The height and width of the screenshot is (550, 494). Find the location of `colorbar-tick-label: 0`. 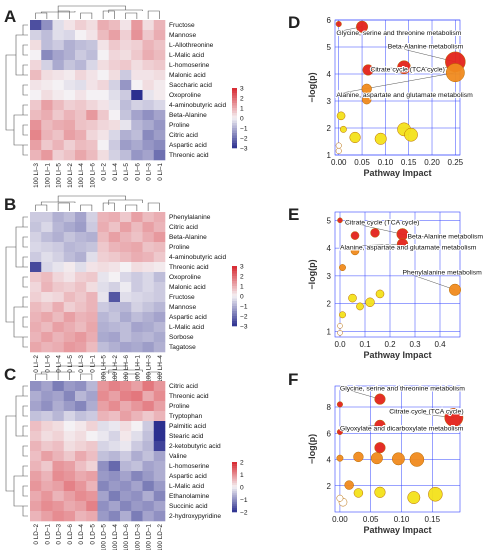

colorbar-tick-label: 0 is located at coordinates (242, 488).